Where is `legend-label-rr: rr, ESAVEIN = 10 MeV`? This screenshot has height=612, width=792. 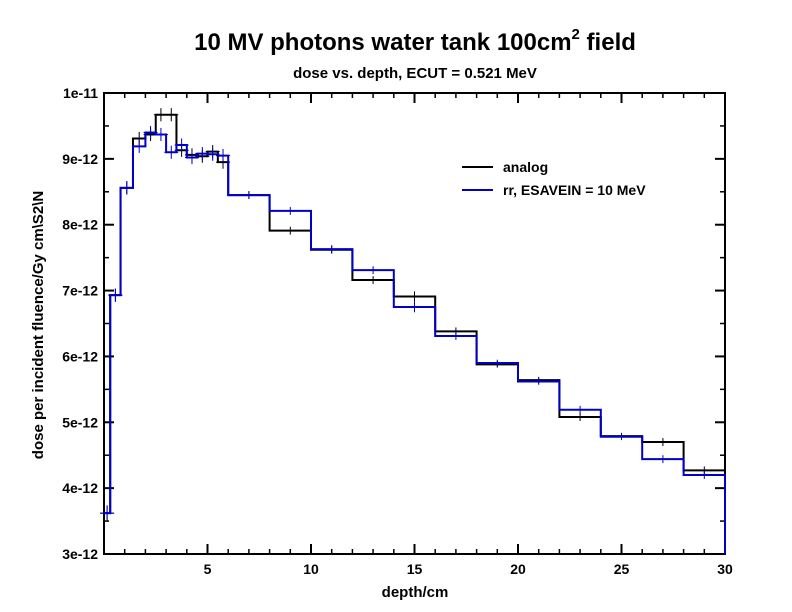 legend-label-rr: rr, ESAVEIN = 10 MeV is located at coordinates (574, 190).